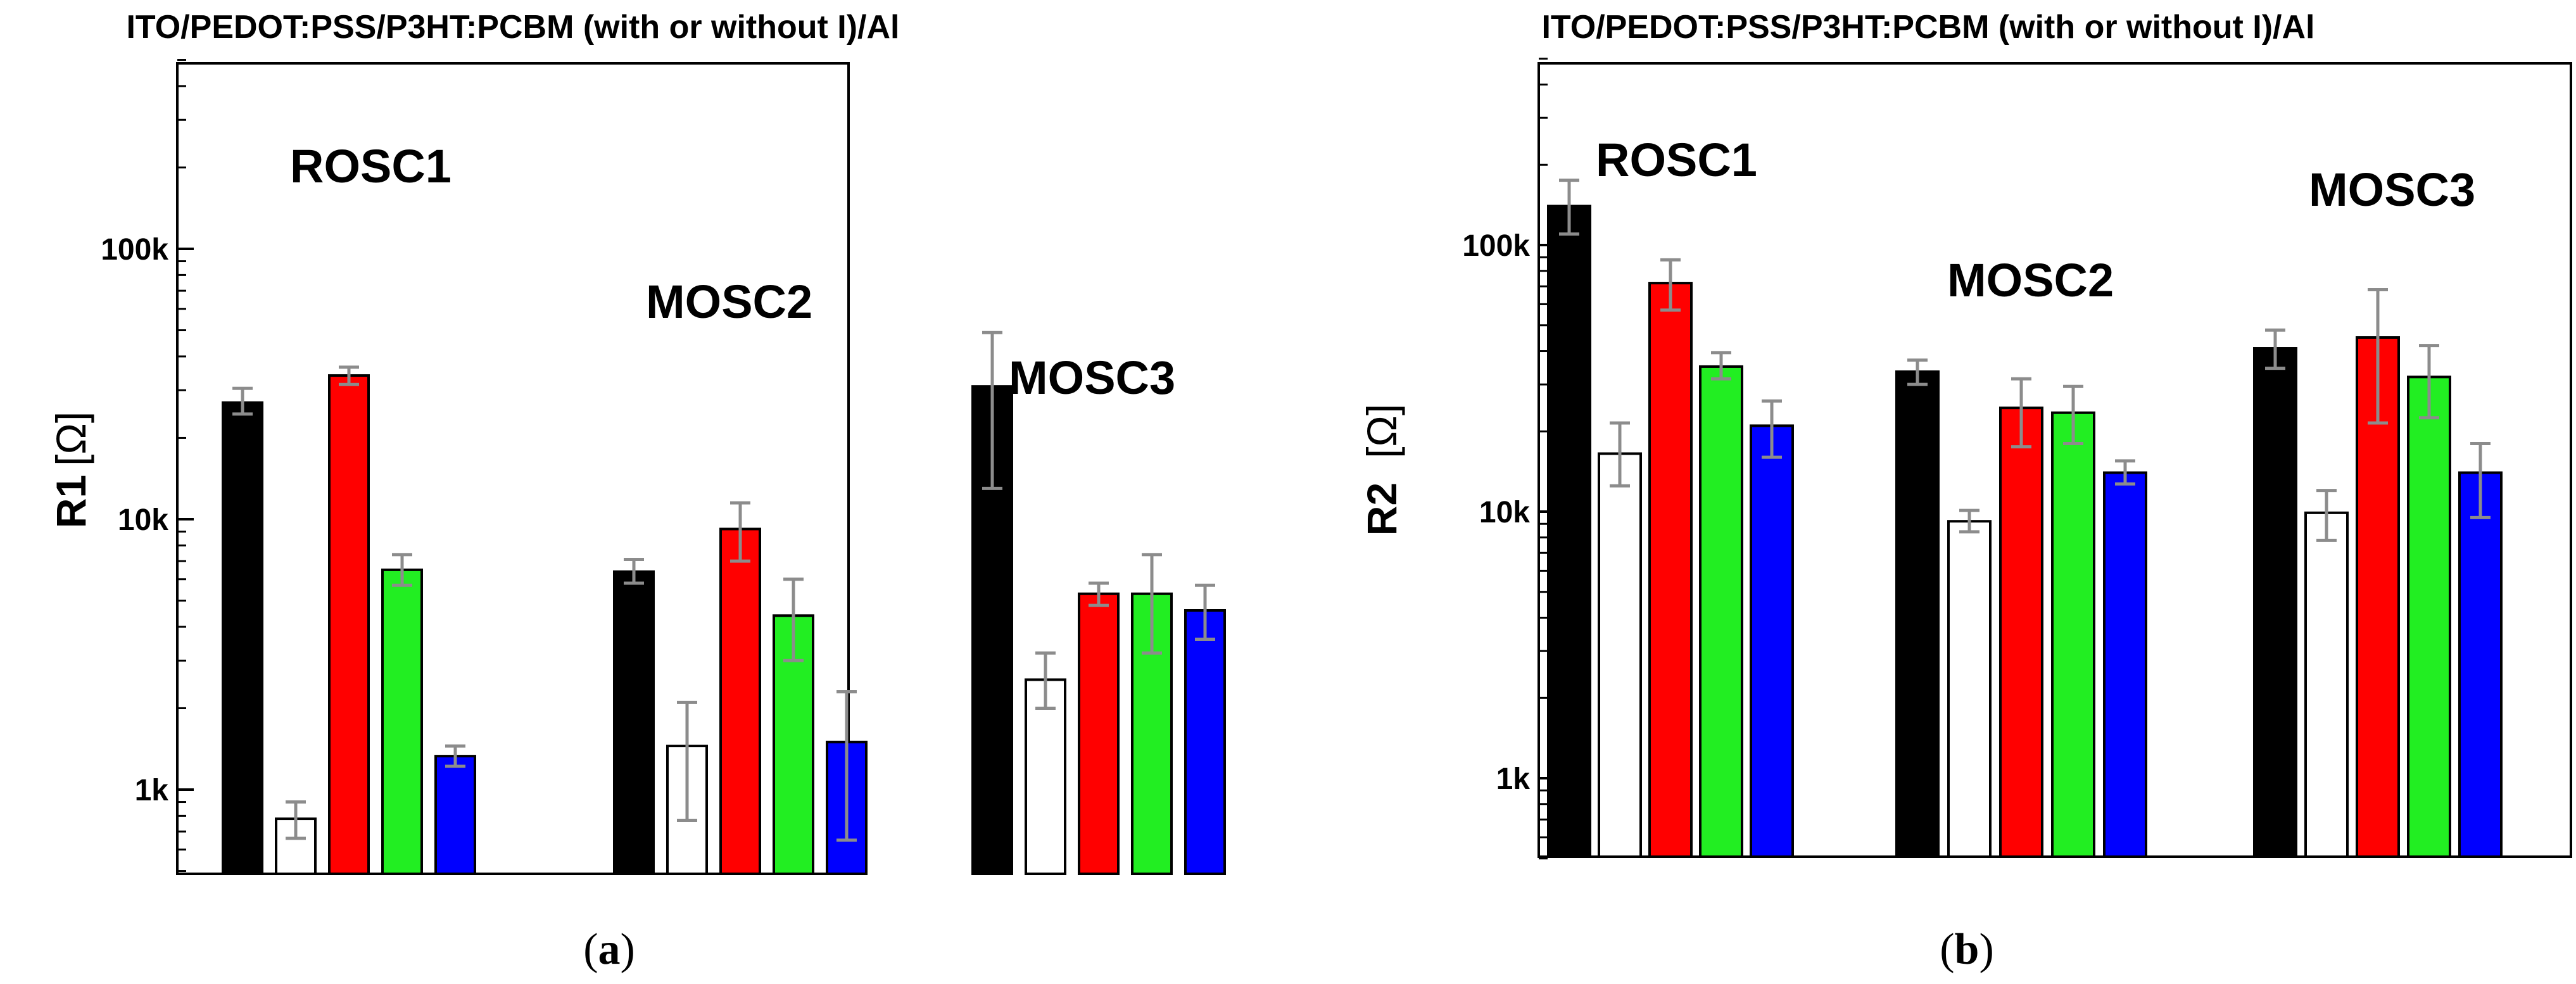 The width and height of the screenshot is (2576, 984). What do you see at coordinates (1381, 431) in the screenshot?
I see `panel-b-y-axis-unit: [Ω]` at bounding box center [1381, 431].